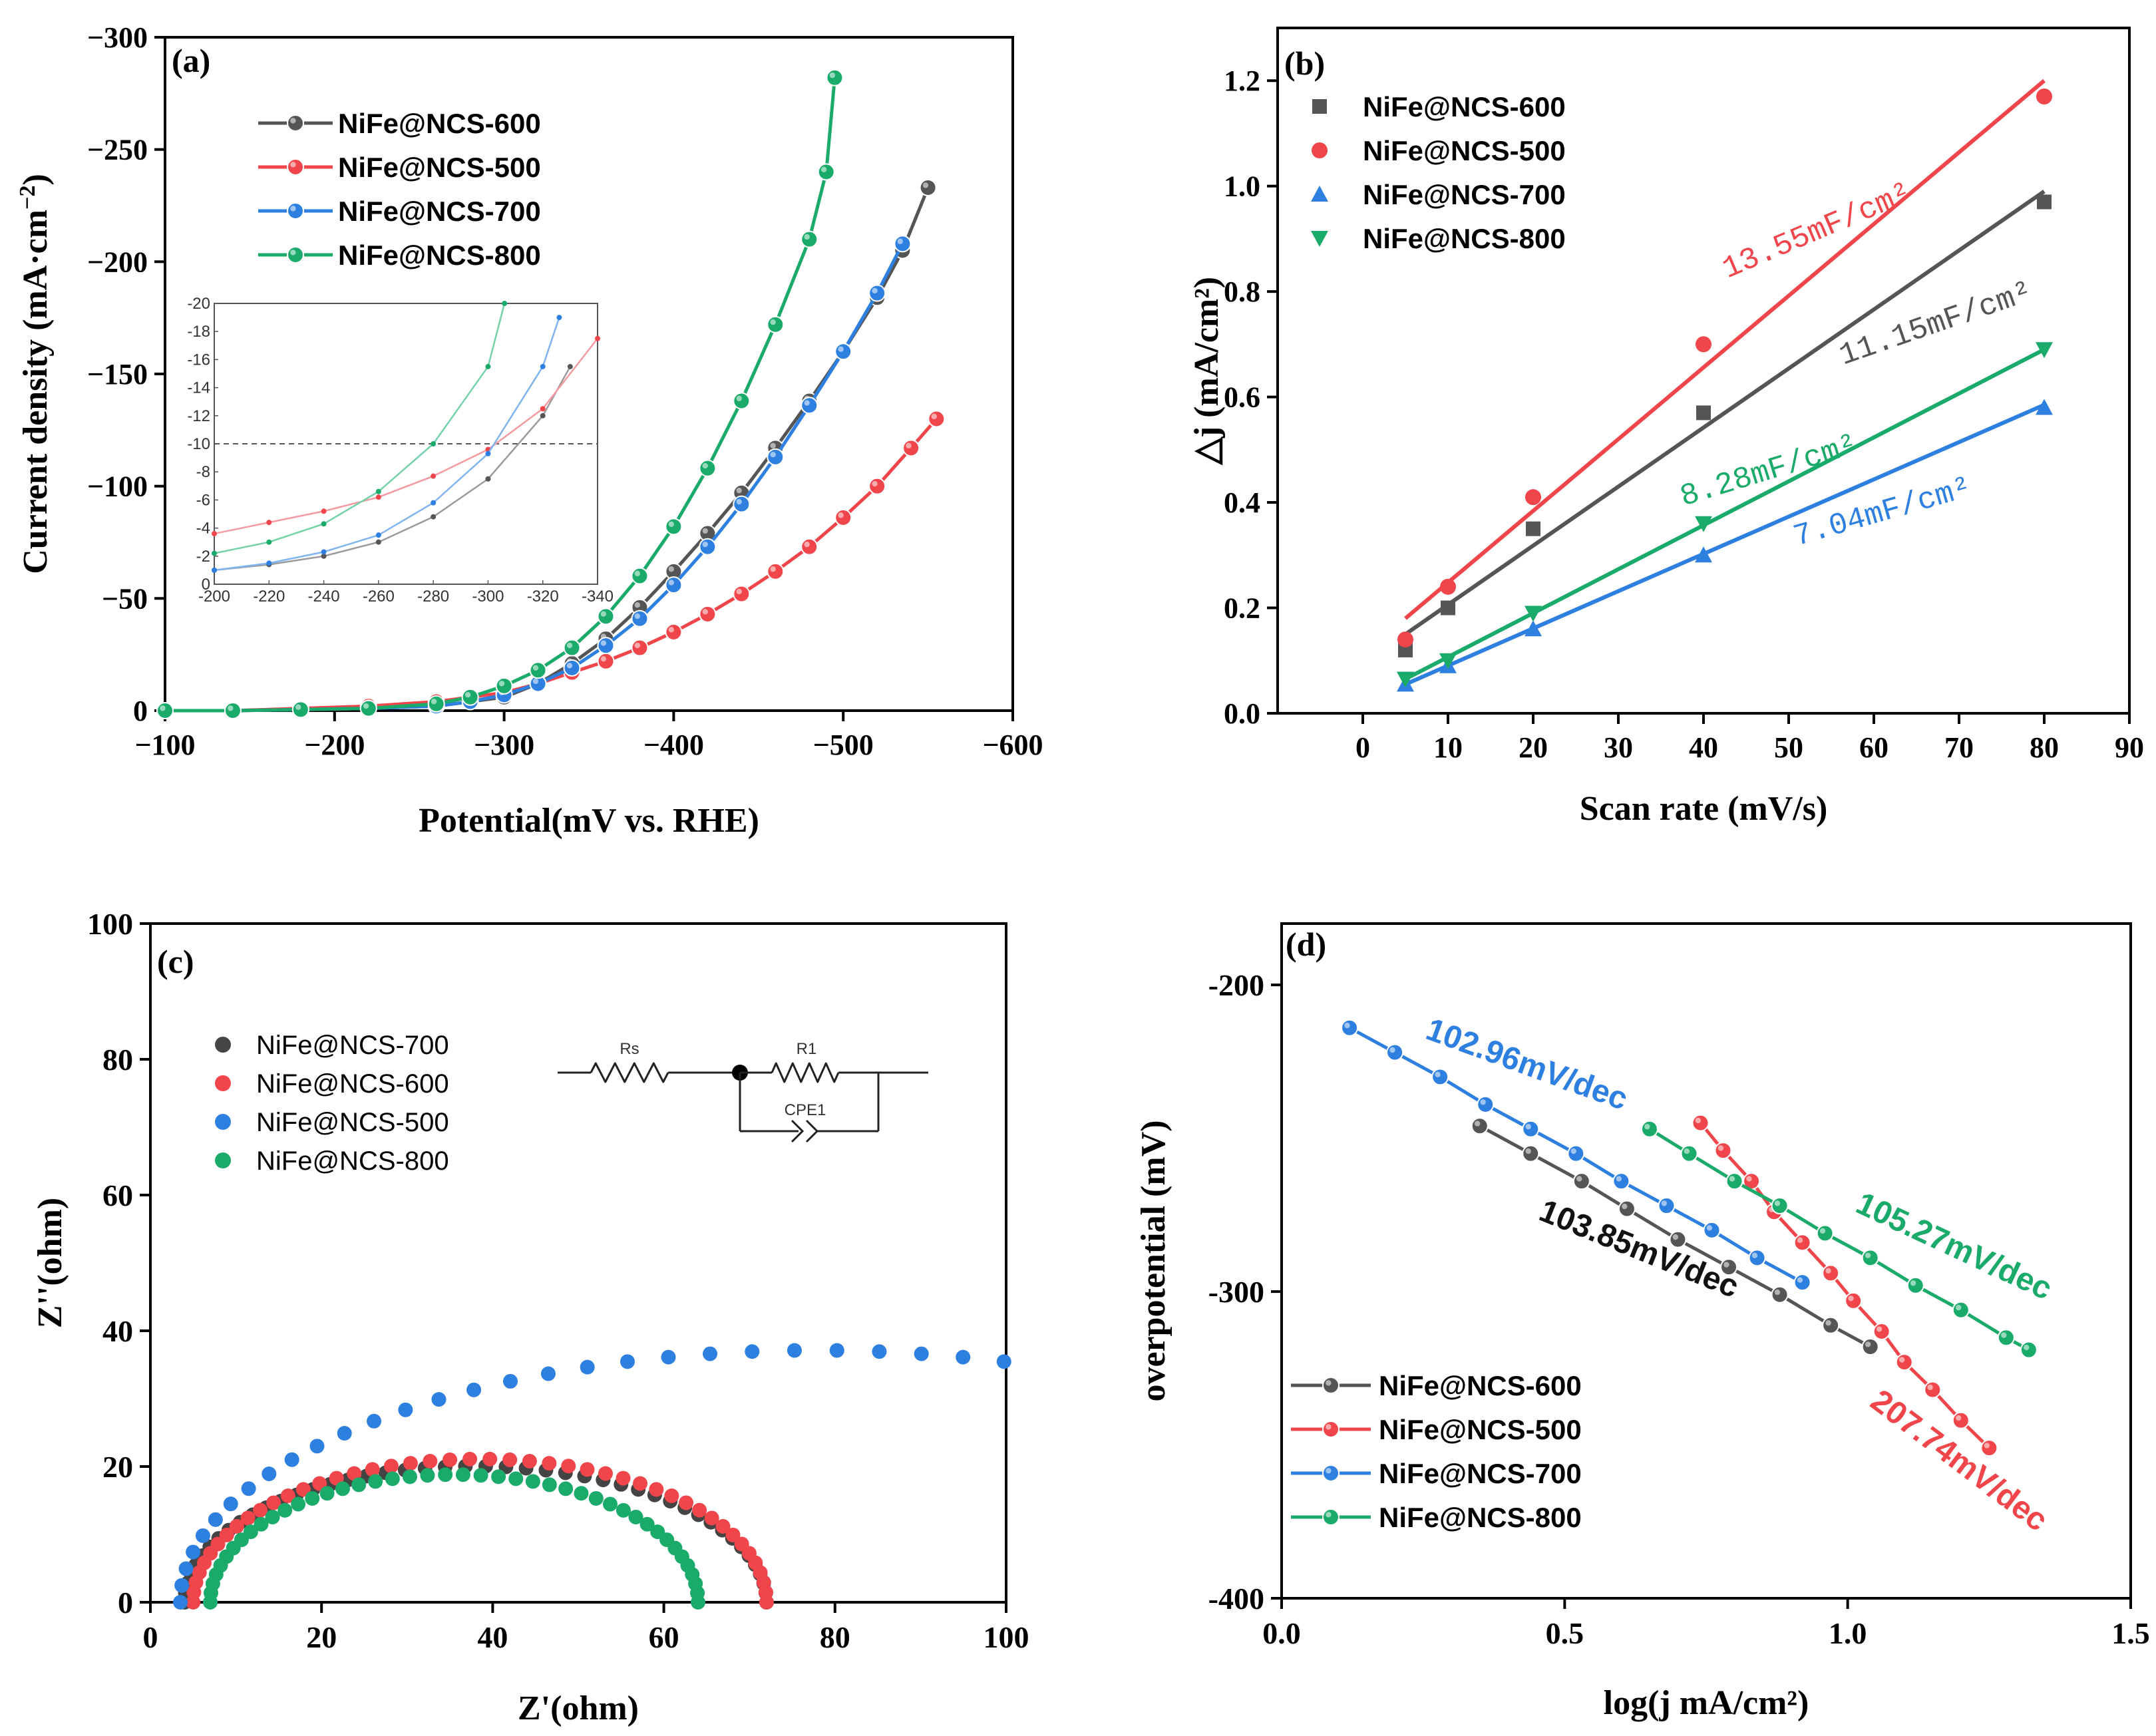 The image size is (2156, 1736). What do you see at coordinates (352, 1161) in the screenshot?
I see `legend-label-c: NiFe@NCS-800` at bounding box center [352, 1161].